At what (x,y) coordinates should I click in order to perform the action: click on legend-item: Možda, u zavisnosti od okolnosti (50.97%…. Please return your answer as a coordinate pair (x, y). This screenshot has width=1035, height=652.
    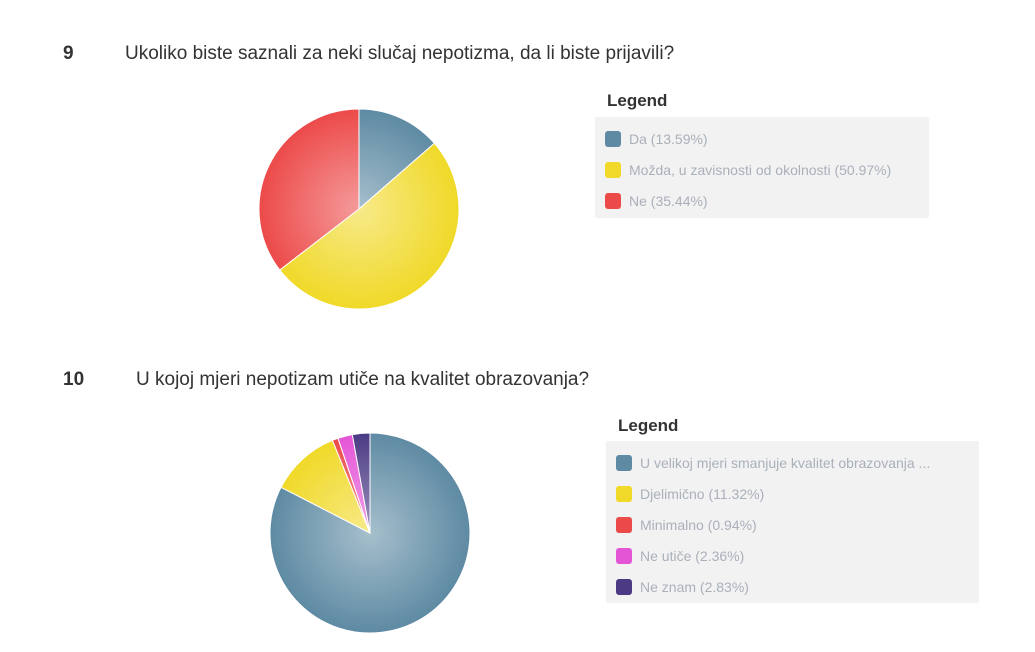
    Looking at the image, I should click on (762, 169).